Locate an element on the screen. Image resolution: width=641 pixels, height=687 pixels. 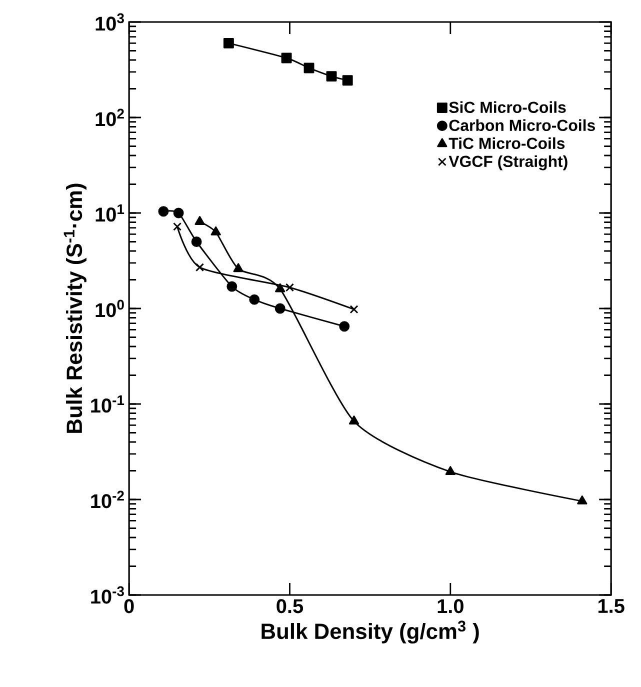
legend-label: VGCF (Straight) is located at coordinates (508, 162).